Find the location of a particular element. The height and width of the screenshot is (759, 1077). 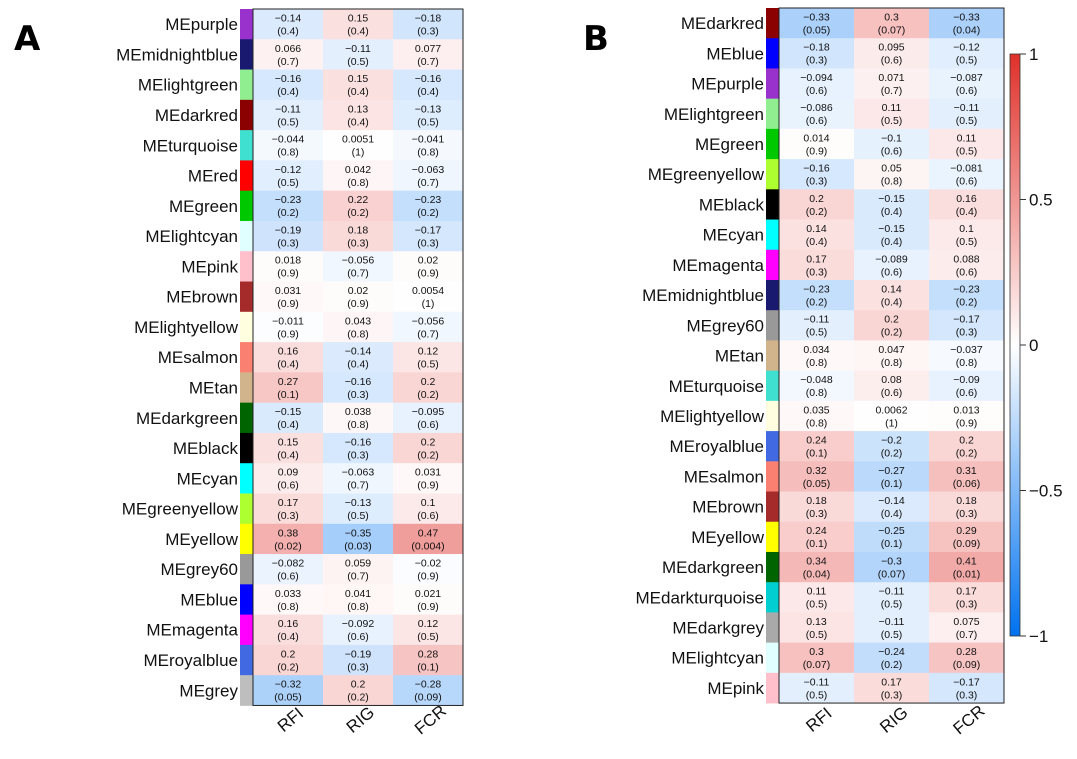

row-label: MEdarkred is located at coordinates (722, 23).